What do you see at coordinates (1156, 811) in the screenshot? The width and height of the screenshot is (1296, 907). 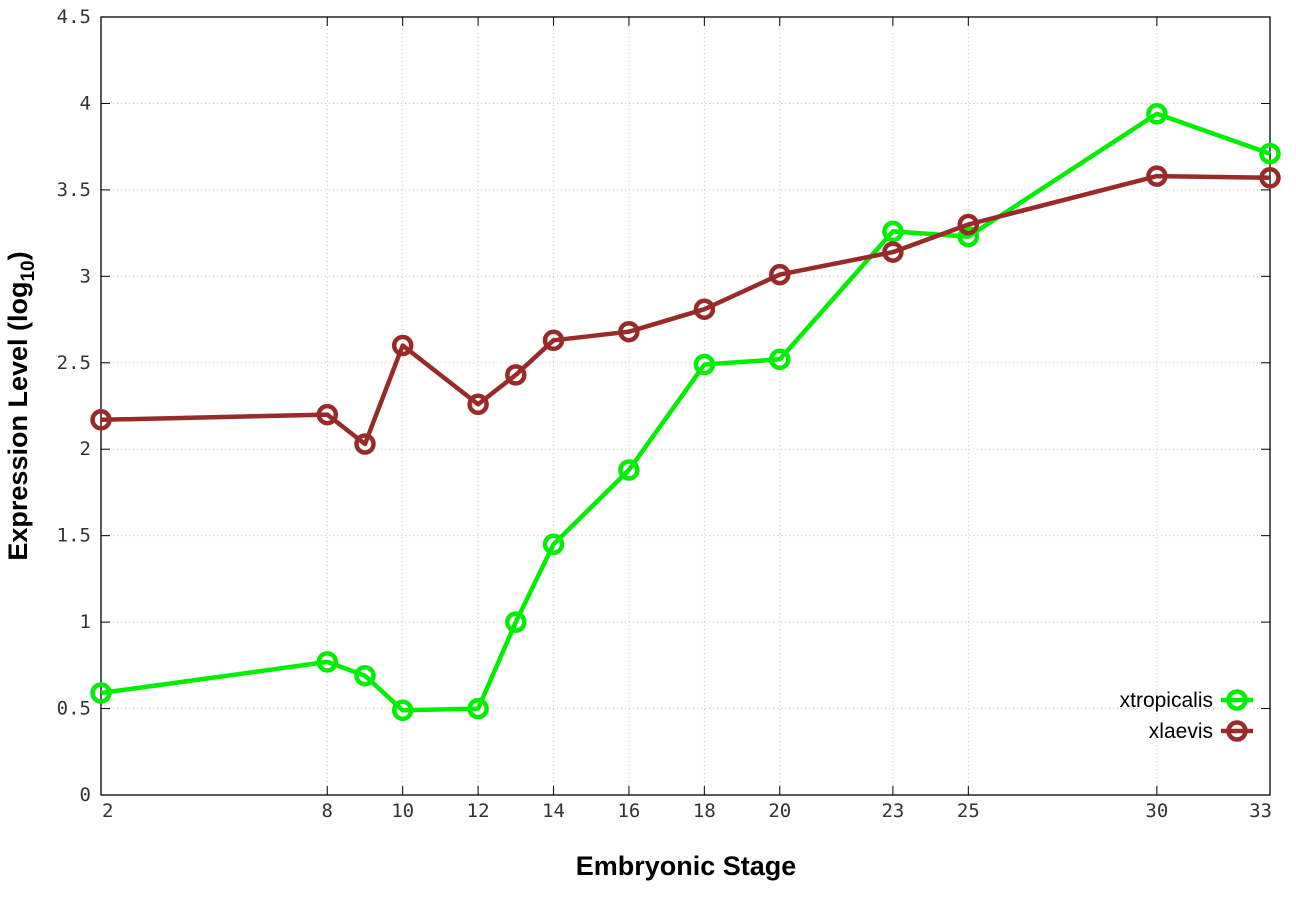 I see `x-tick-label: 30` at bounding box center [1156, 811].